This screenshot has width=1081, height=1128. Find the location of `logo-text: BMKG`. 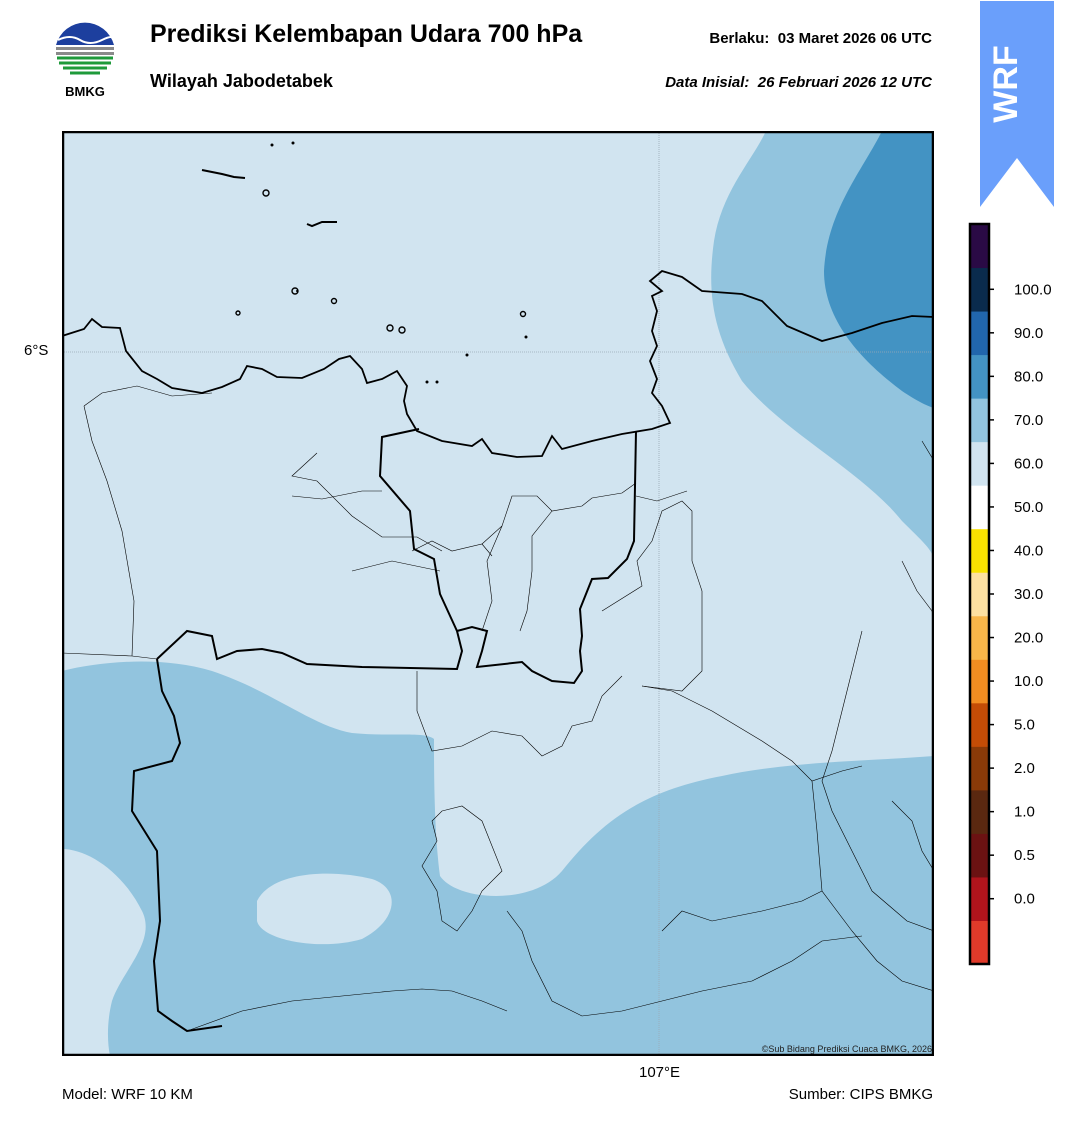

logo-text: BMKG is located at coordinates (85, 91).